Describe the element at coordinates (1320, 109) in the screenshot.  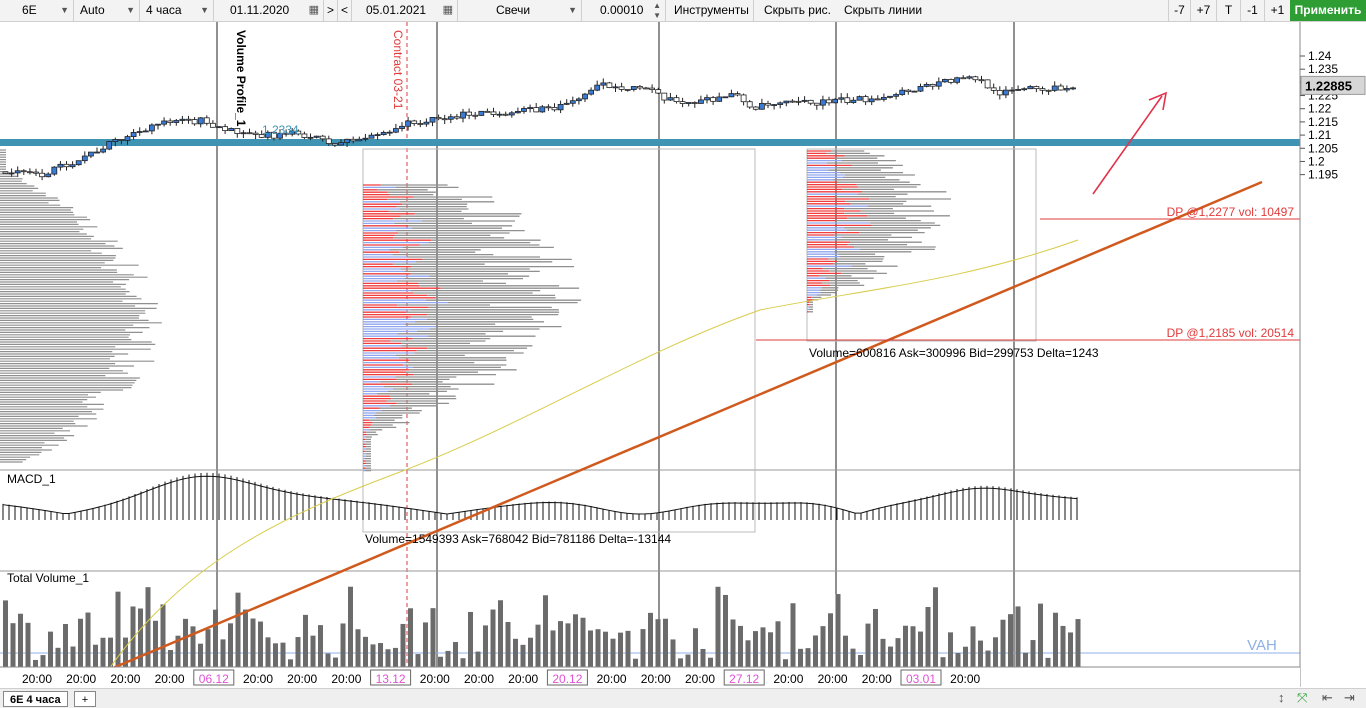
I see `price-tick-label: 1.22` at that location.